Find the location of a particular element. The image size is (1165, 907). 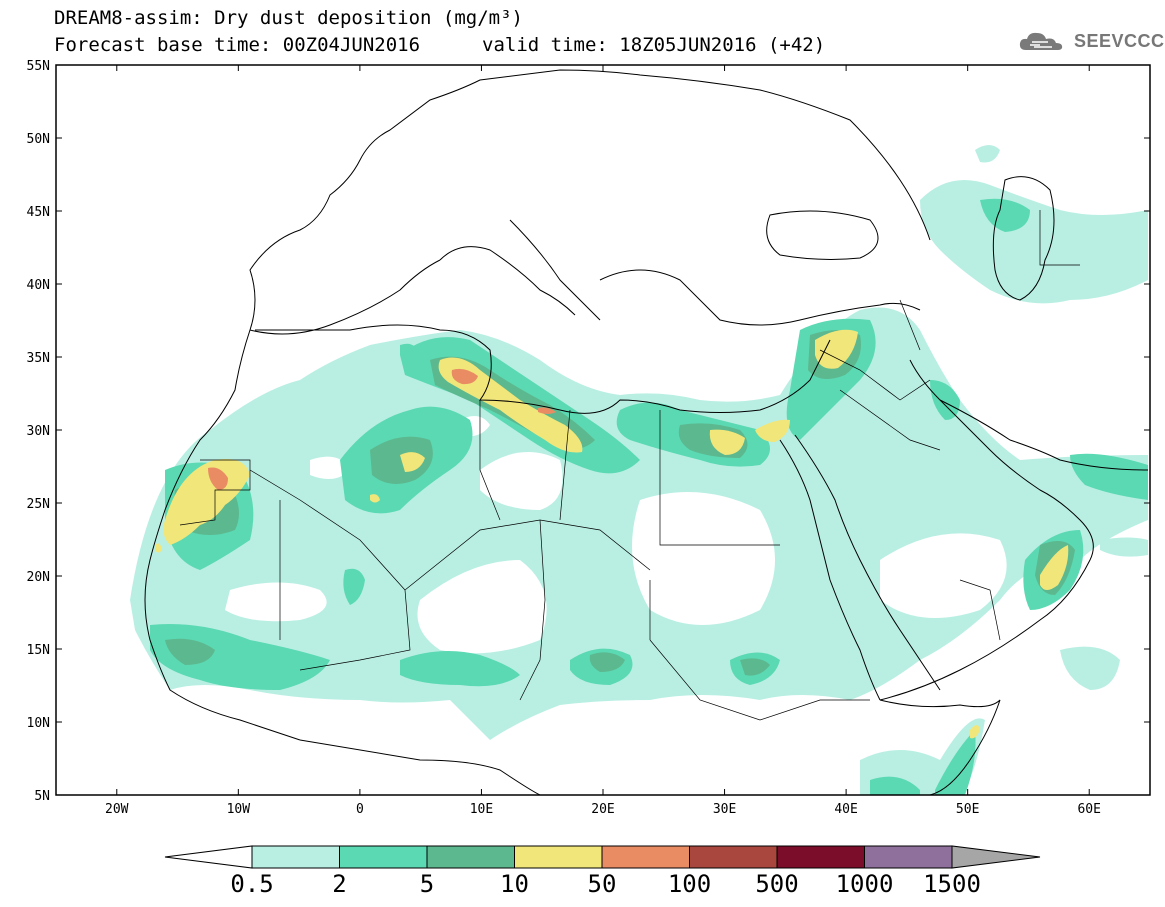

lat-label: 5N is located at coordinates (42, 796).